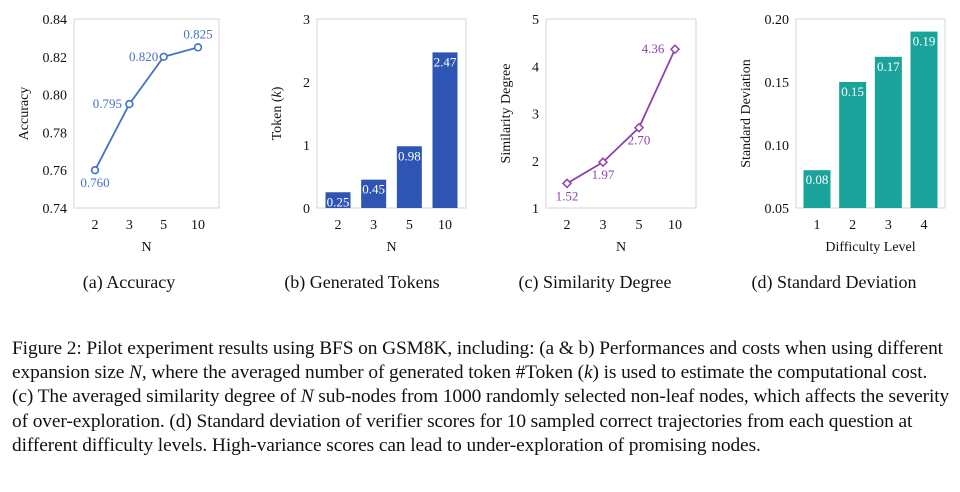 The image size is (960, 492). I want to click on subcaption-b: (b) Generated Tokens, so click(362, 282).